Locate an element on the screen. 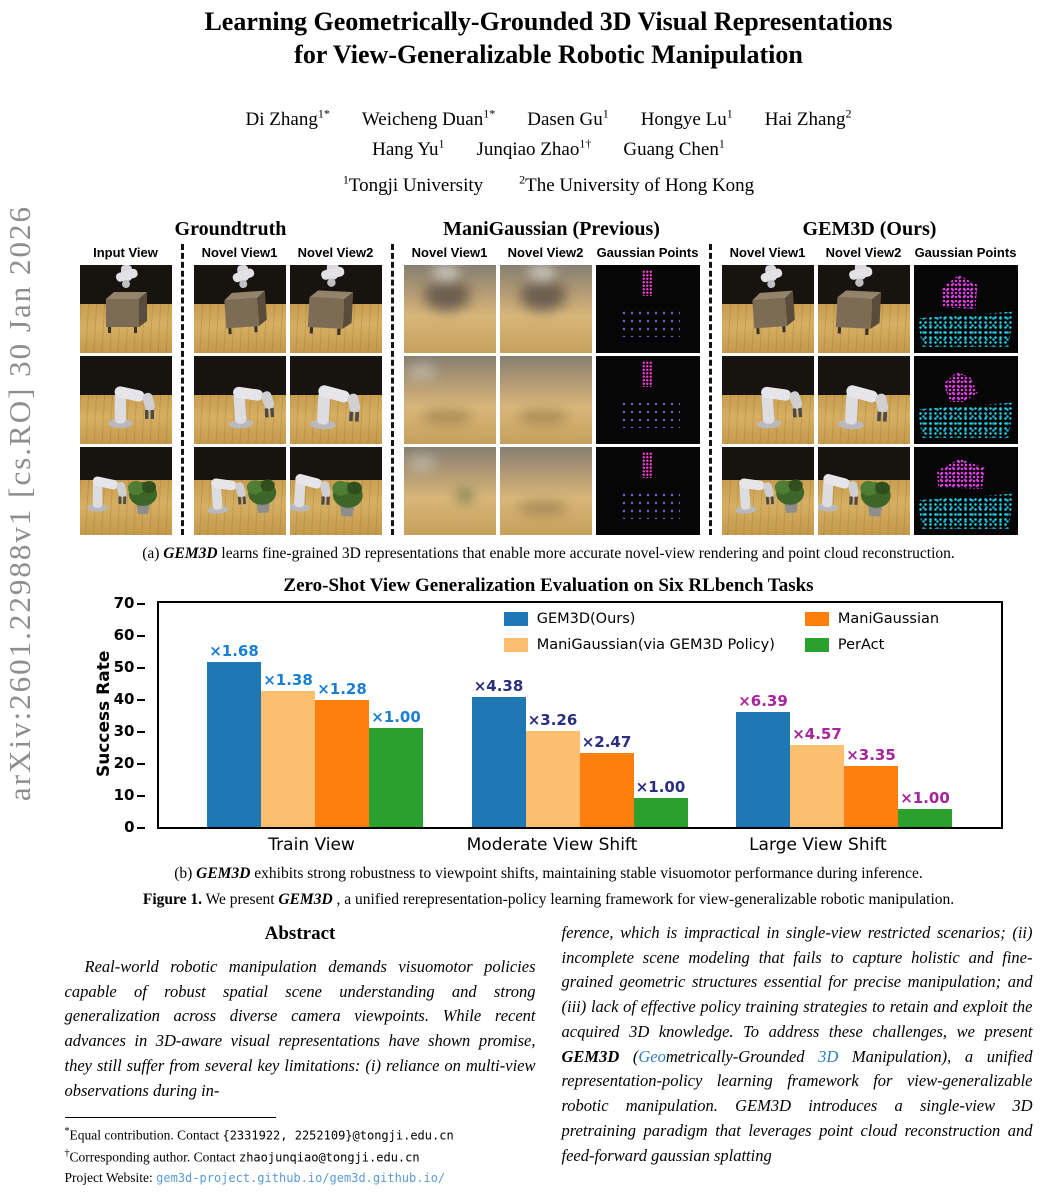 The image size is (1061, 1200). bar-ManiGaussian is located at coordinates (342, 763).